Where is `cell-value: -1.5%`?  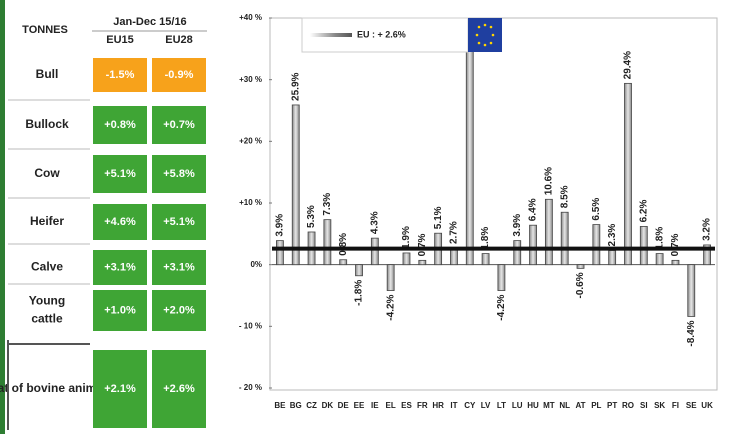
cell-value: -1.5% is located at coordinates (120, 75).